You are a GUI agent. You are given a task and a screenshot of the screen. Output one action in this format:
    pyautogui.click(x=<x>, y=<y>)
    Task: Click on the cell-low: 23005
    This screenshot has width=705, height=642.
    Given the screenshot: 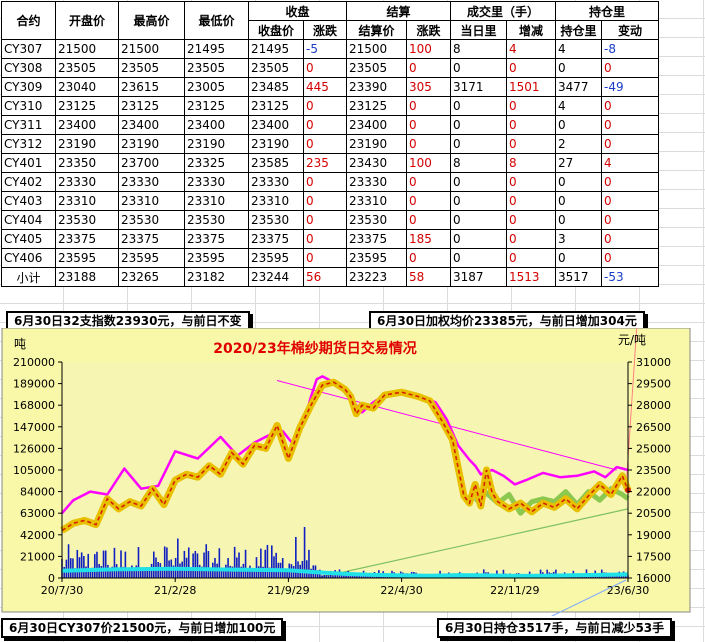 What is the action you would take?
    pyautogui.click(x=216, y=87)
    